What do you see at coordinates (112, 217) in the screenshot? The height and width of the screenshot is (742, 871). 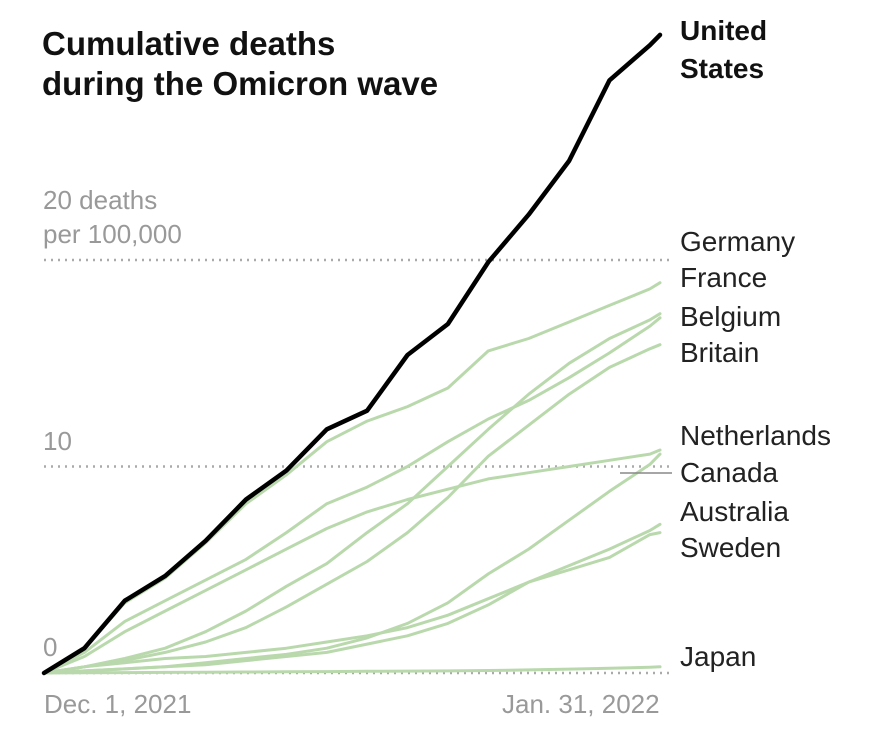 I see `y-tick-label: 20 deaths per 100,000` at bounding box center [112, 217].